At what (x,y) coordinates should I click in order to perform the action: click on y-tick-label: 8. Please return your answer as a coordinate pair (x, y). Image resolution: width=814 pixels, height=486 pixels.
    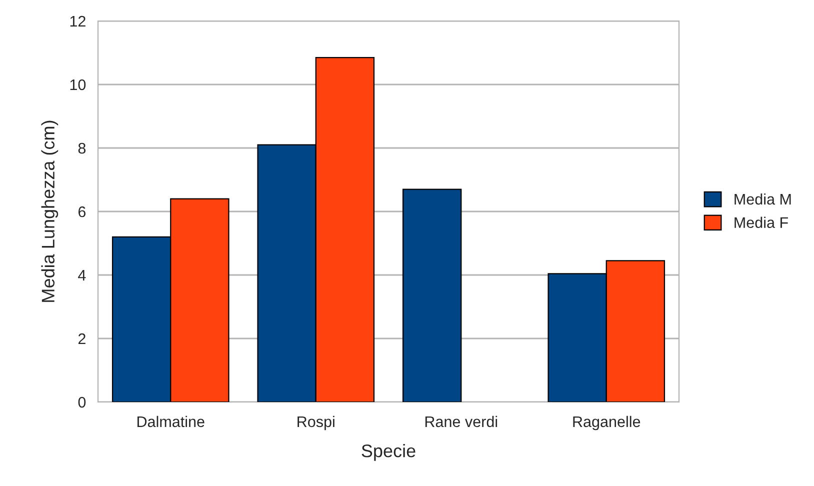
    Looking at the image, I should click on (82, 148).